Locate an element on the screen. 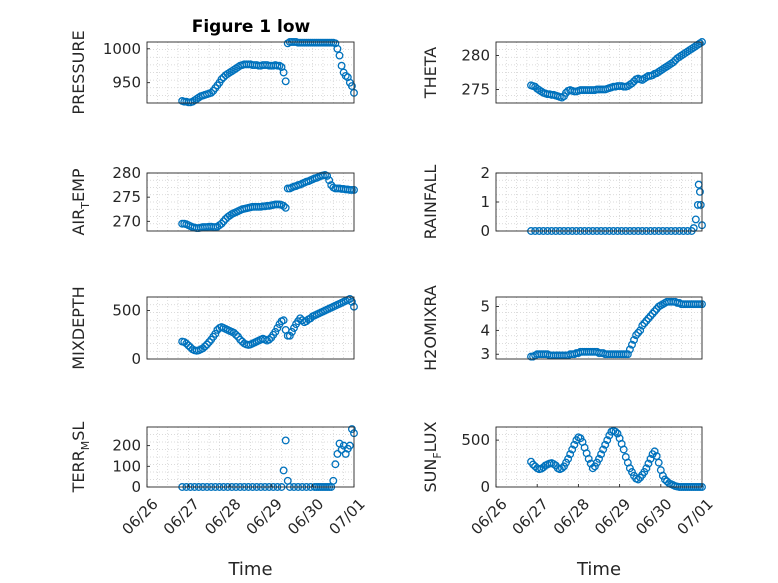  y-tick-label: 100 is located at coordinates (126, 466).